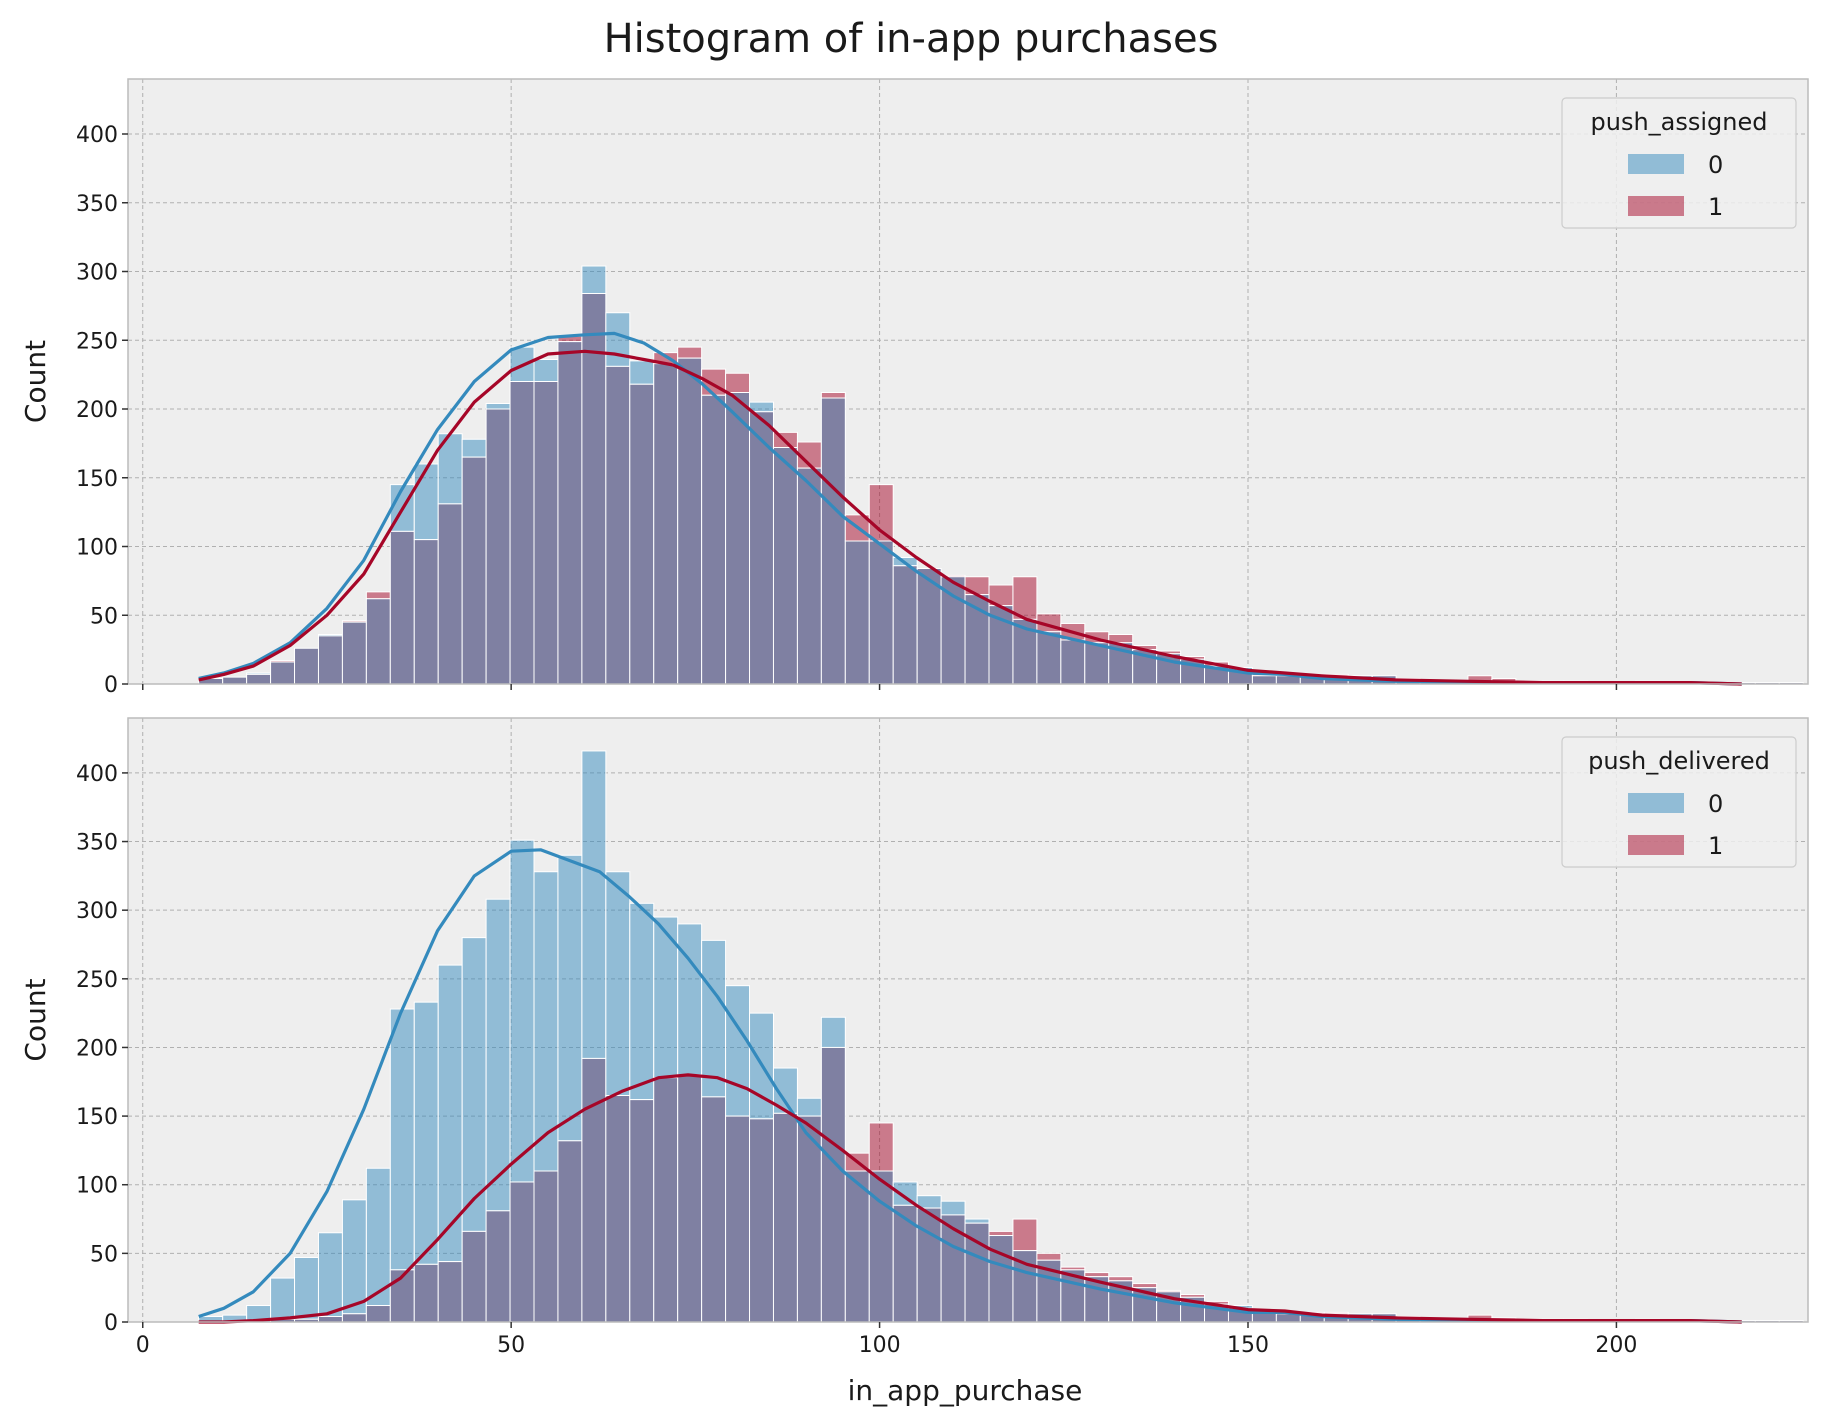  What do you see at coordinates (1679, 761) in the screenshot?
I see `legend-title: push_delivered` at bounding box center [1679, 761].